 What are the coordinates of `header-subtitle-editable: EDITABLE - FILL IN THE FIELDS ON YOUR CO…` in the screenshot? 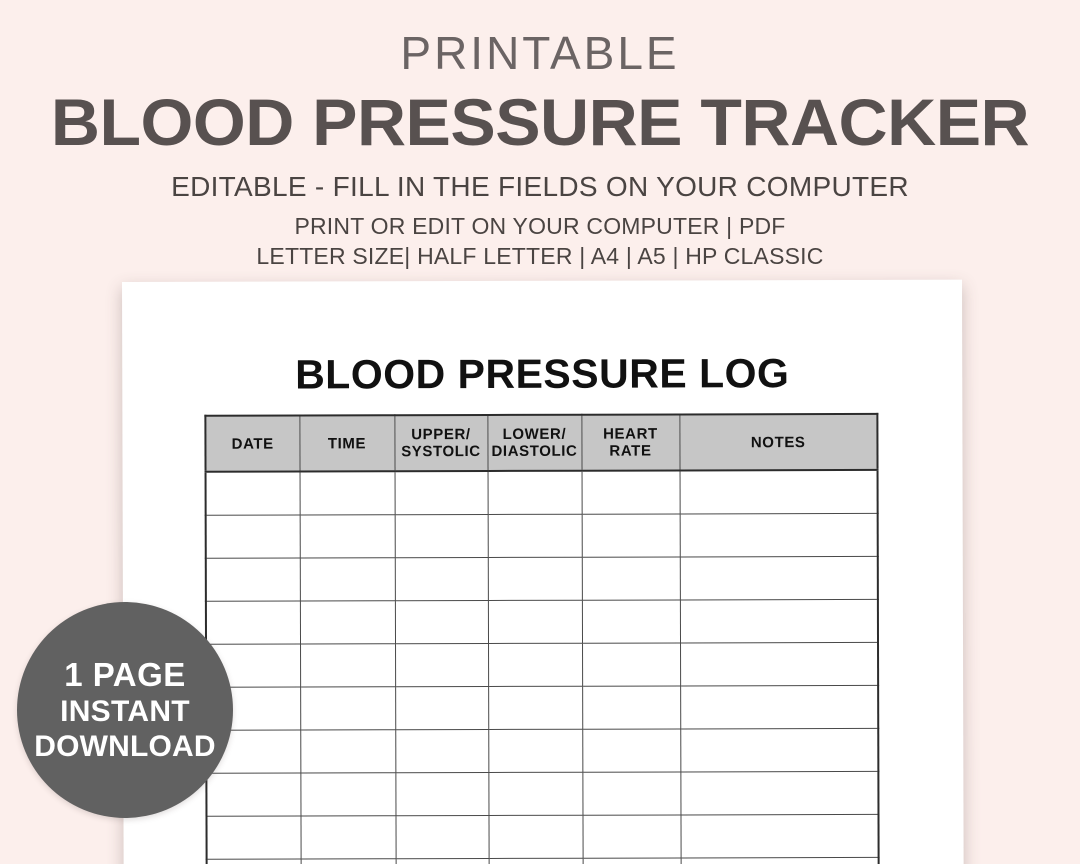 It's located at (540, 186).